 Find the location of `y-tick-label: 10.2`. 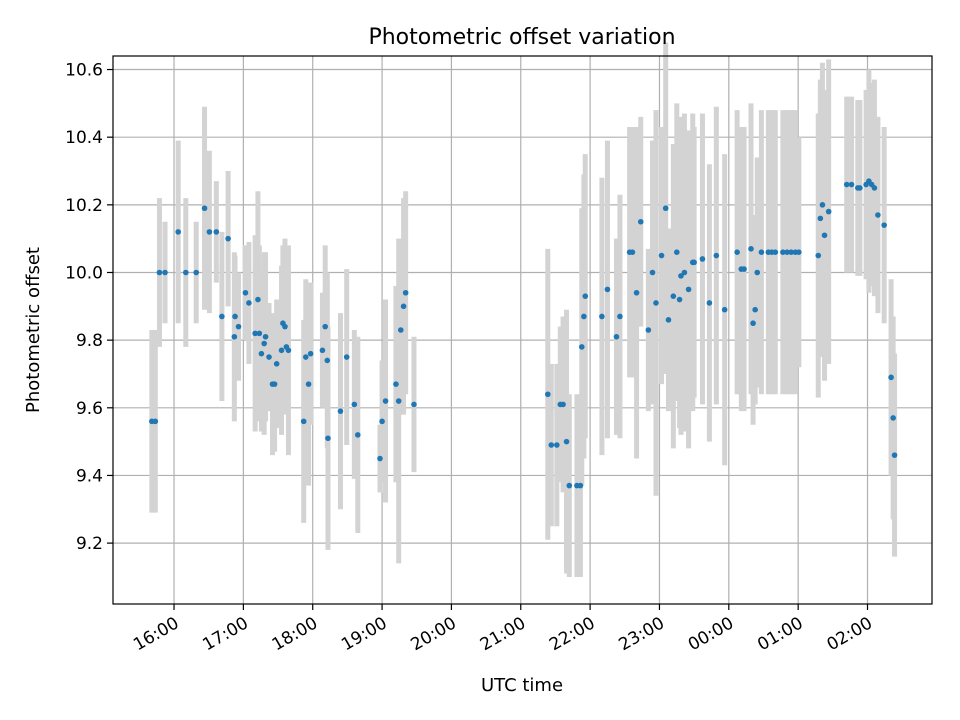

y-tick-label: 10.2 is located at coordinates (84, 206).